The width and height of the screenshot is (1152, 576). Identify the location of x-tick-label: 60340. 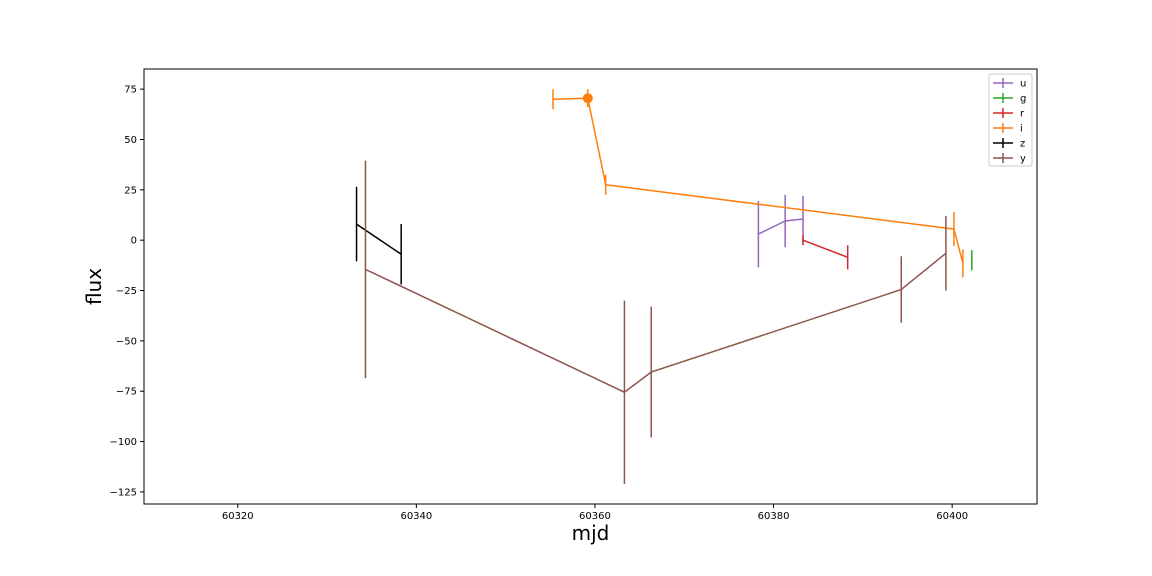
(416, 516).